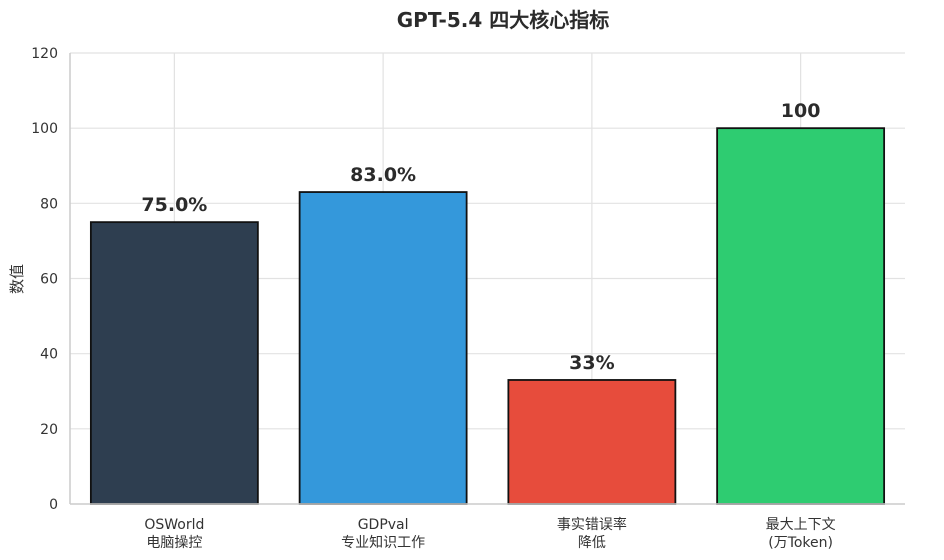 This screenshot has width=944, height=560. What do you see at coordinates (49, 355) in the screenshot?
I see `y-tick-label: 40` at bounding box center [49, 355].